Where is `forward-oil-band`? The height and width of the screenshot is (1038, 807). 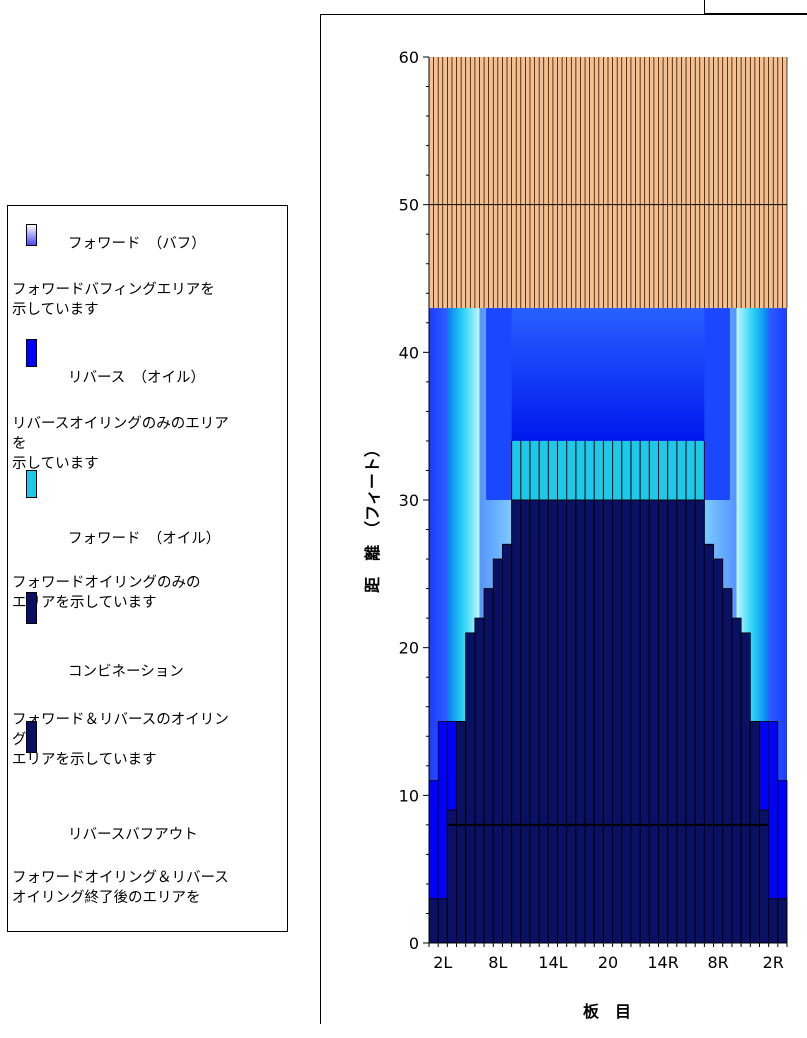
forward-oil-band is located at coordinates (608, 470).